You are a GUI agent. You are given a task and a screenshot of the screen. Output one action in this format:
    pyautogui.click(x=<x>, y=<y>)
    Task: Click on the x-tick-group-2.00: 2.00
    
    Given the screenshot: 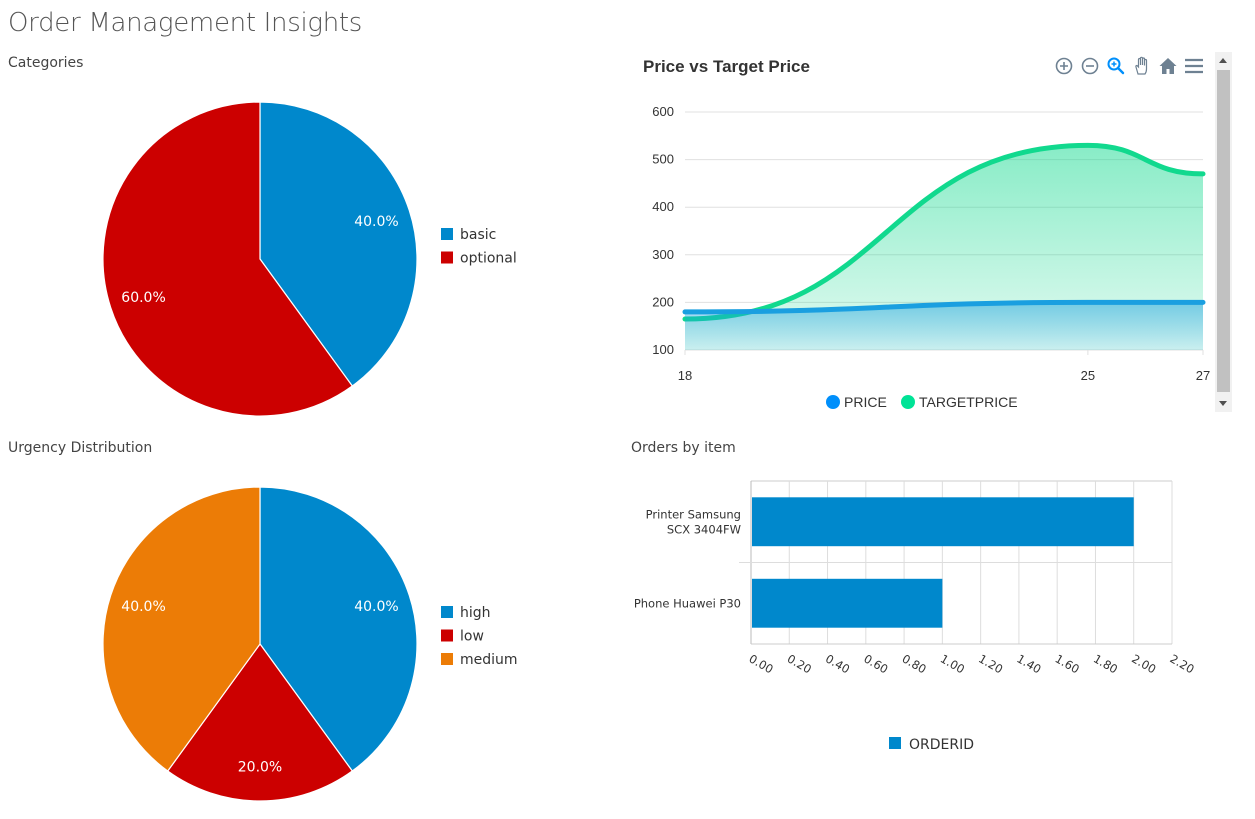 What is the action you would take?
    pyautogui.click(x=1143, y=663)
    